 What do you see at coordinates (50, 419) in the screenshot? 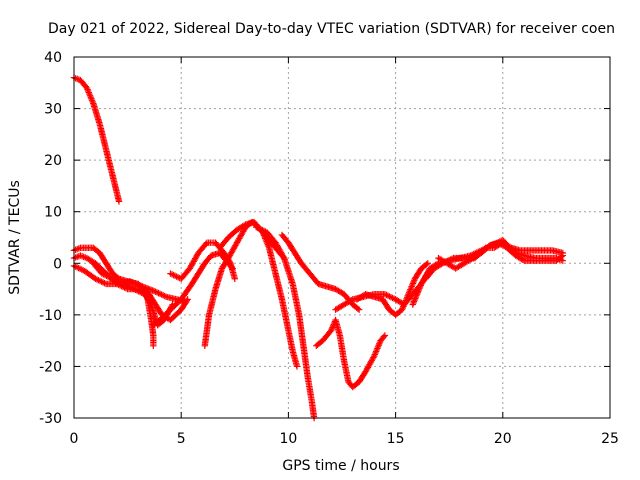
I see `y-tick-label: -30` at bounding box center [50, 419].